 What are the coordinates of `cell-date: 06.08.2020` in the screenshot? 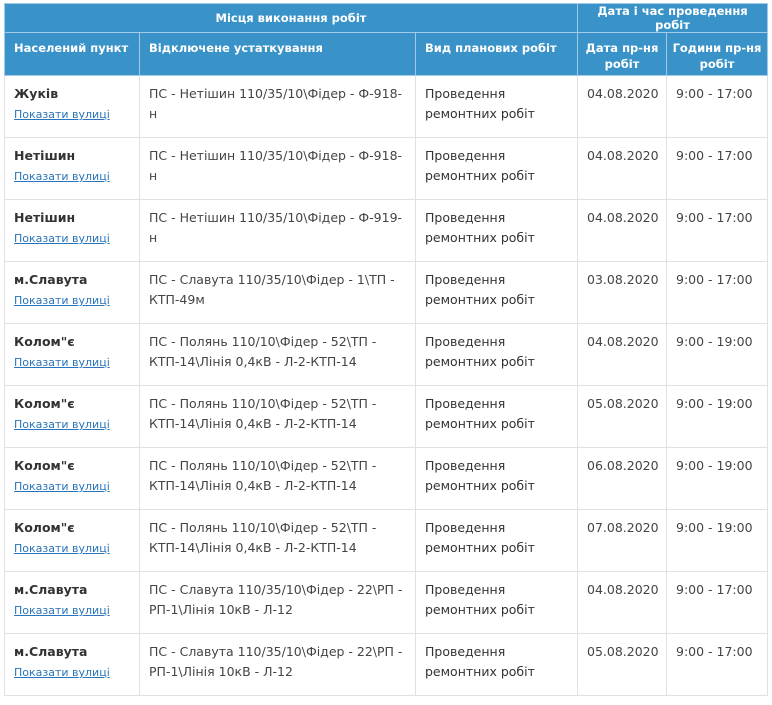 It's located at (622, 478).